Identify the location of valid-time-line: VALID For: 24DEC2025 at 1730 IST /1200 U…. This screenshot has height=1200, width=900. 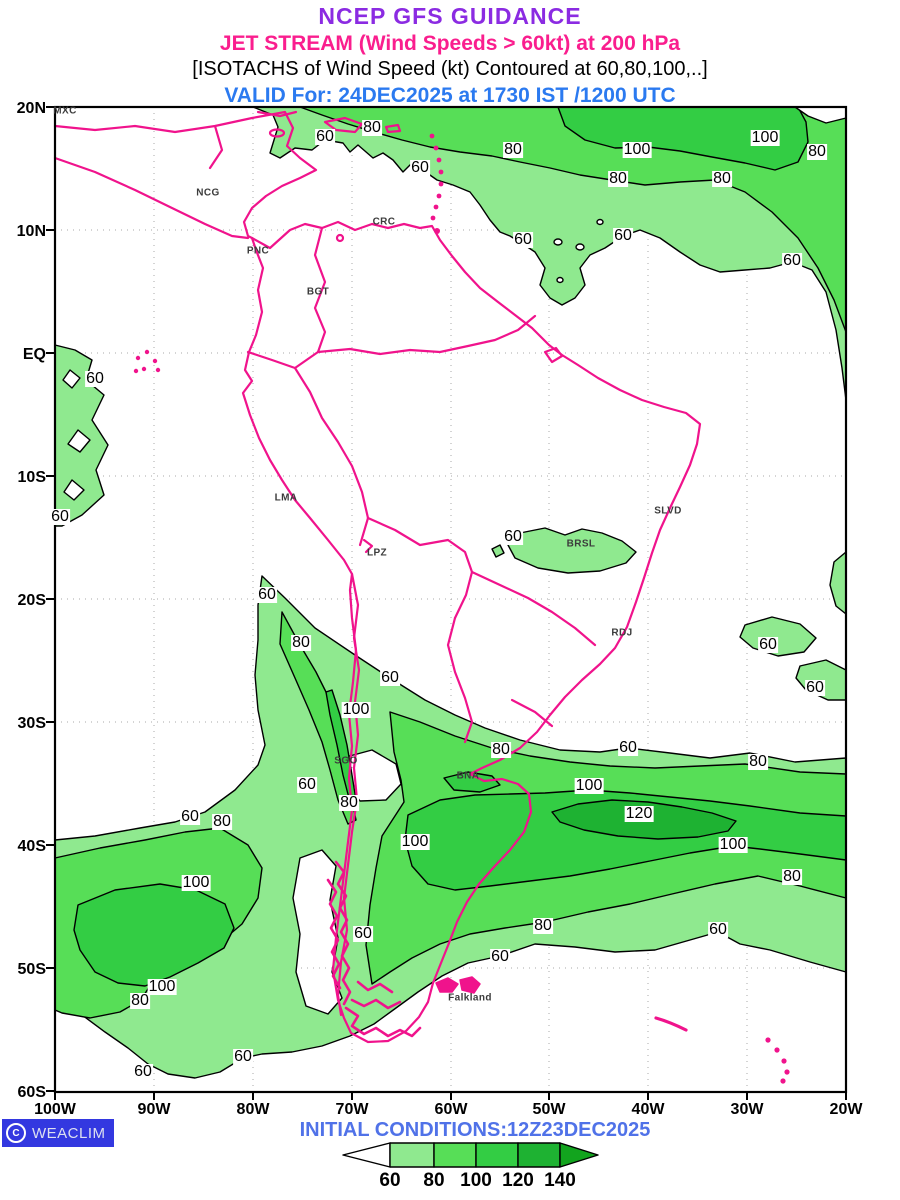
(450, 95).